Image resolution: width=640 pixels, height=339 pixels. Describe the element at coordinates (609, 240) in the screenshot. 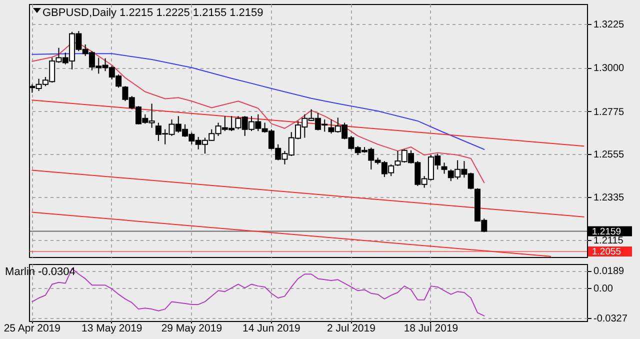

I see `y-tick-label: 1.2115` at that location.